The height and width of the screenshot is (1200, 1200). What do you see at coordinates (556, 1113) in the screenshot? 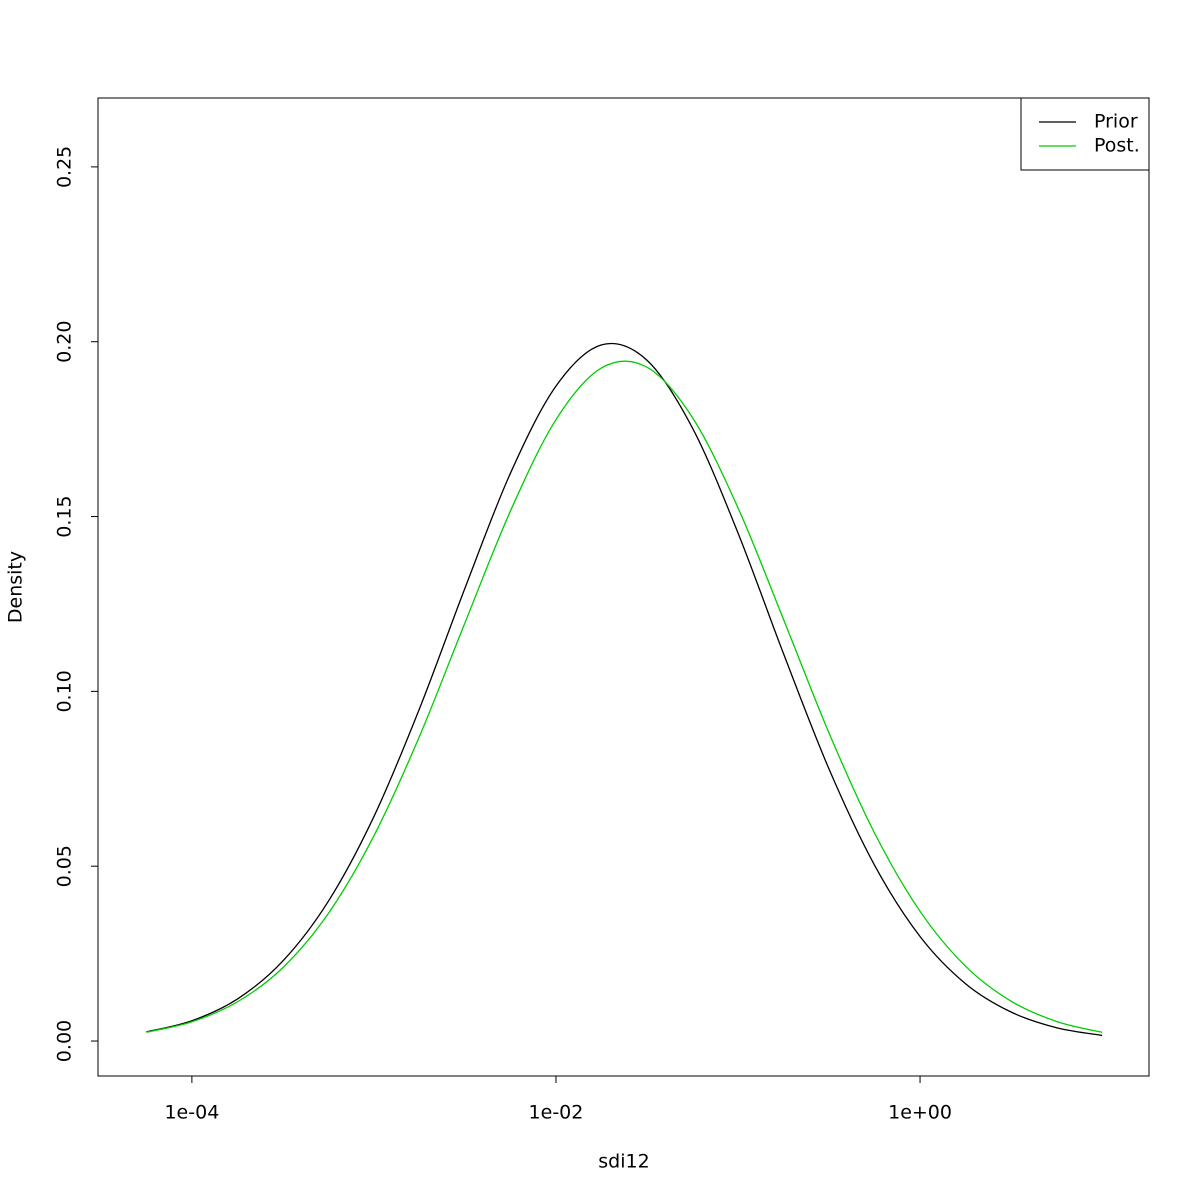
I see `x-tick-label: 1e-02` at bounding box center [556, 1113].